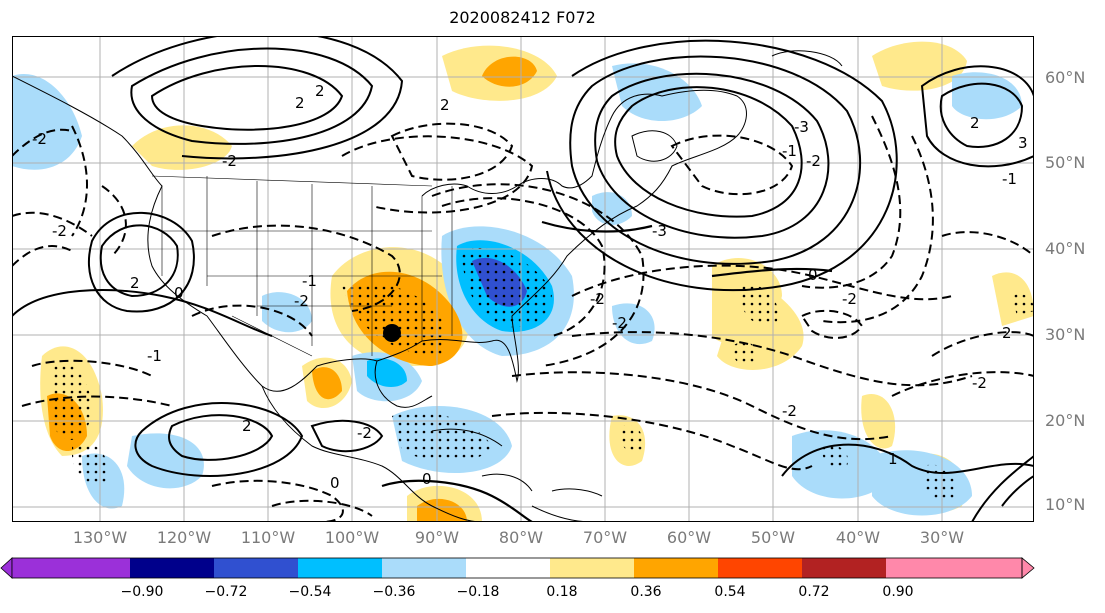 The height and width of the screenshot is (613, 1105). Describe the element at coordinates (437, 537) in the screenshot. I see `longitude-label: 90°W` at that location.